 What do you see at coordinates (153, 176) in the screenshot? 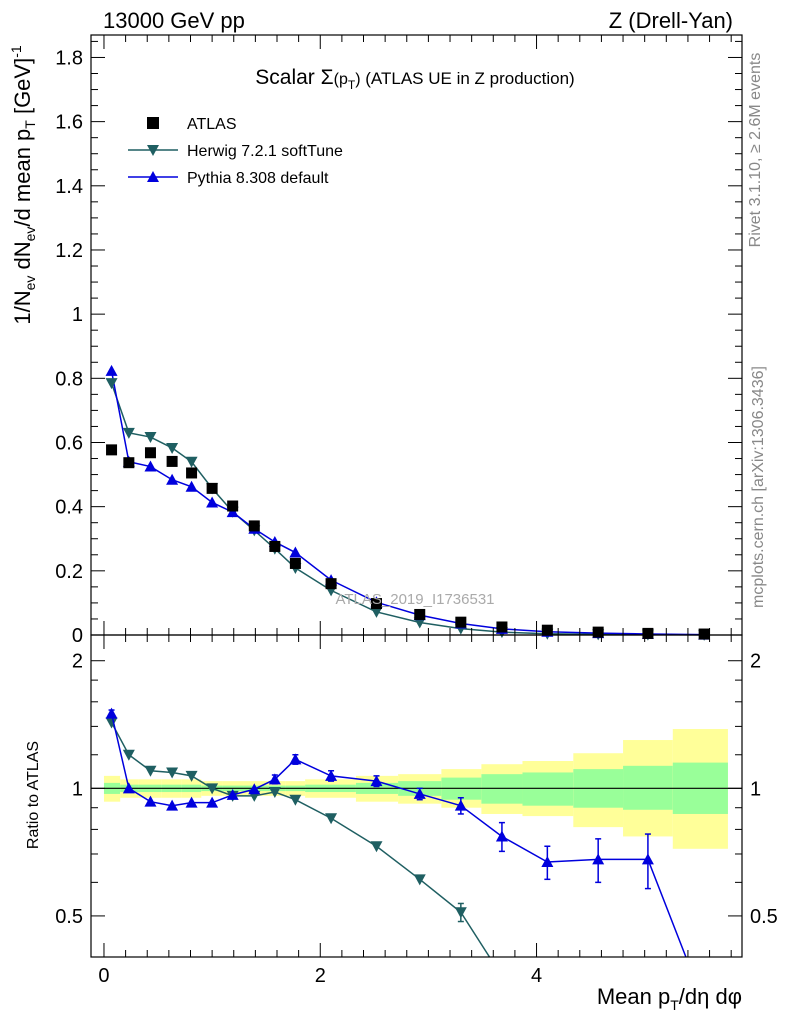
I see `legend-marker-pythia` at bounding box center [153, 176].